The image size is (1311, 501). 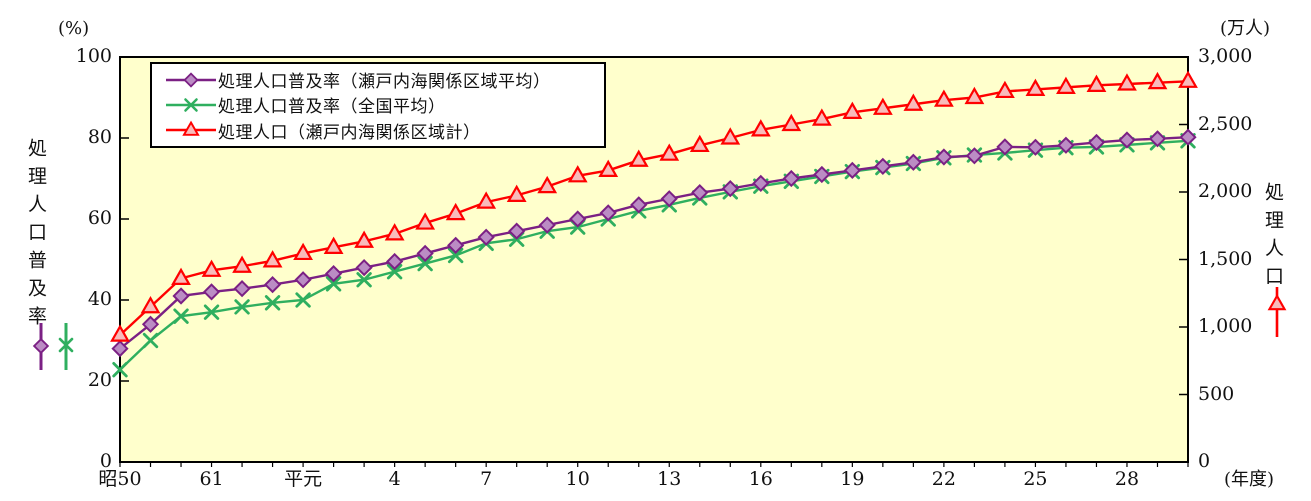 I want to click on left-axis-tick-label: 100, so click(x=93, y=56).